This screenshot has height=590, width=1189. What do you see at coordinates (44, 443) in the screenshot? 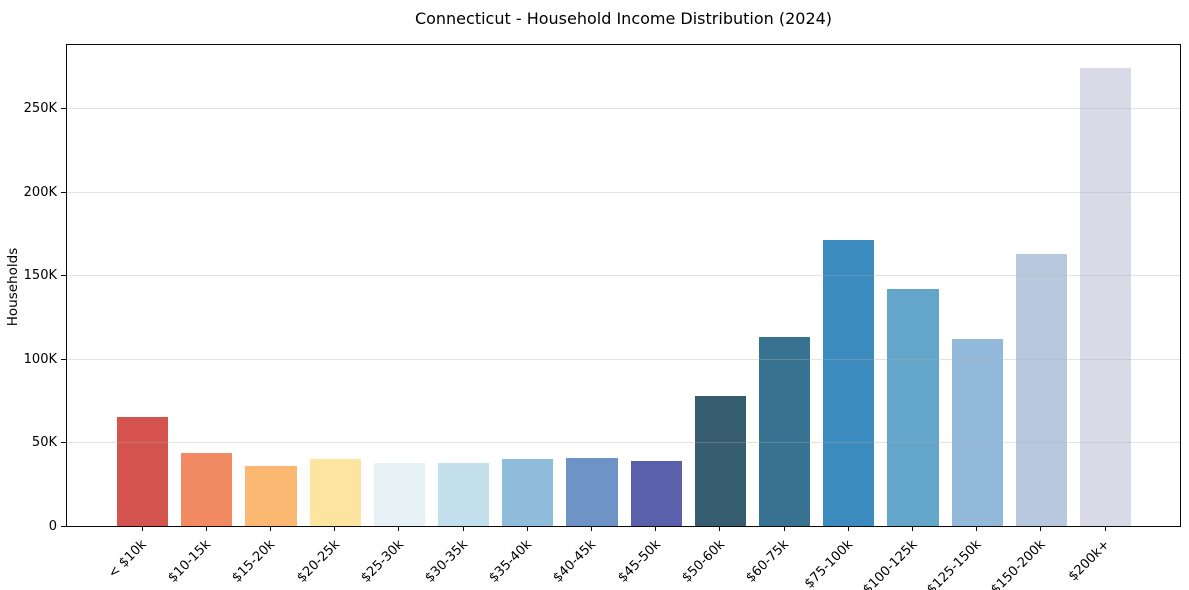
I see `y-tick-label: 50K` at bounding box center [44, 443].